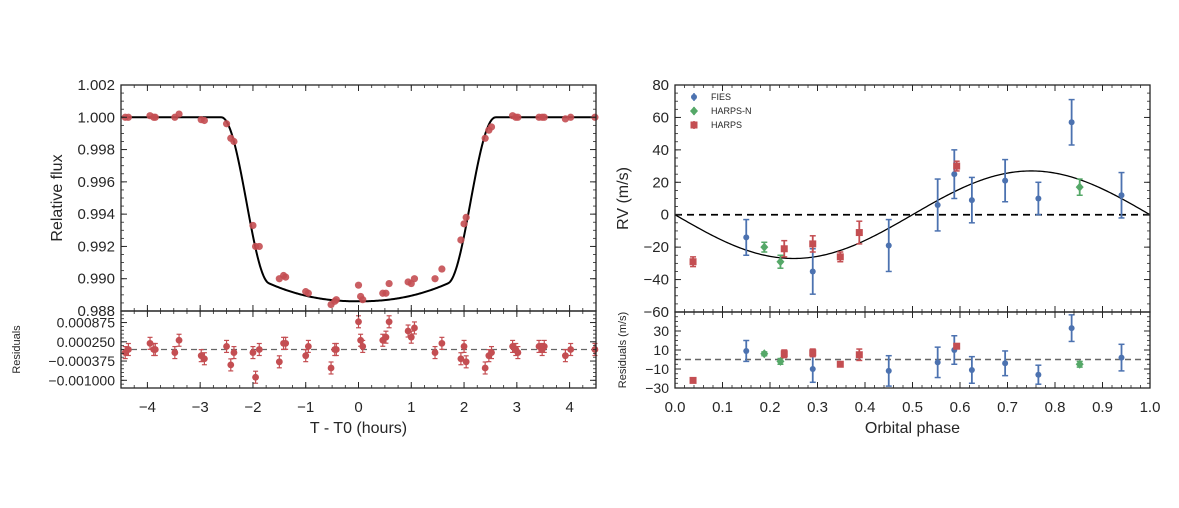 Image resolution: width=1179 pixels, height=508 pixels. Describe the element at coordinates (96, 150) in the screenshot. I see `y-tick-label: 0.998` at that location.